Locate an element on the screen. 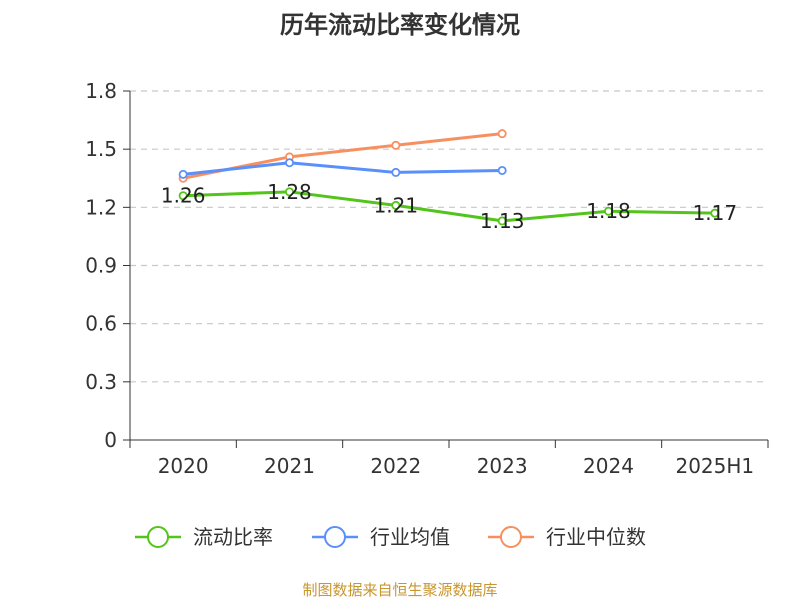  x-tick-label: 2021 is located at coordinates (289, 466).